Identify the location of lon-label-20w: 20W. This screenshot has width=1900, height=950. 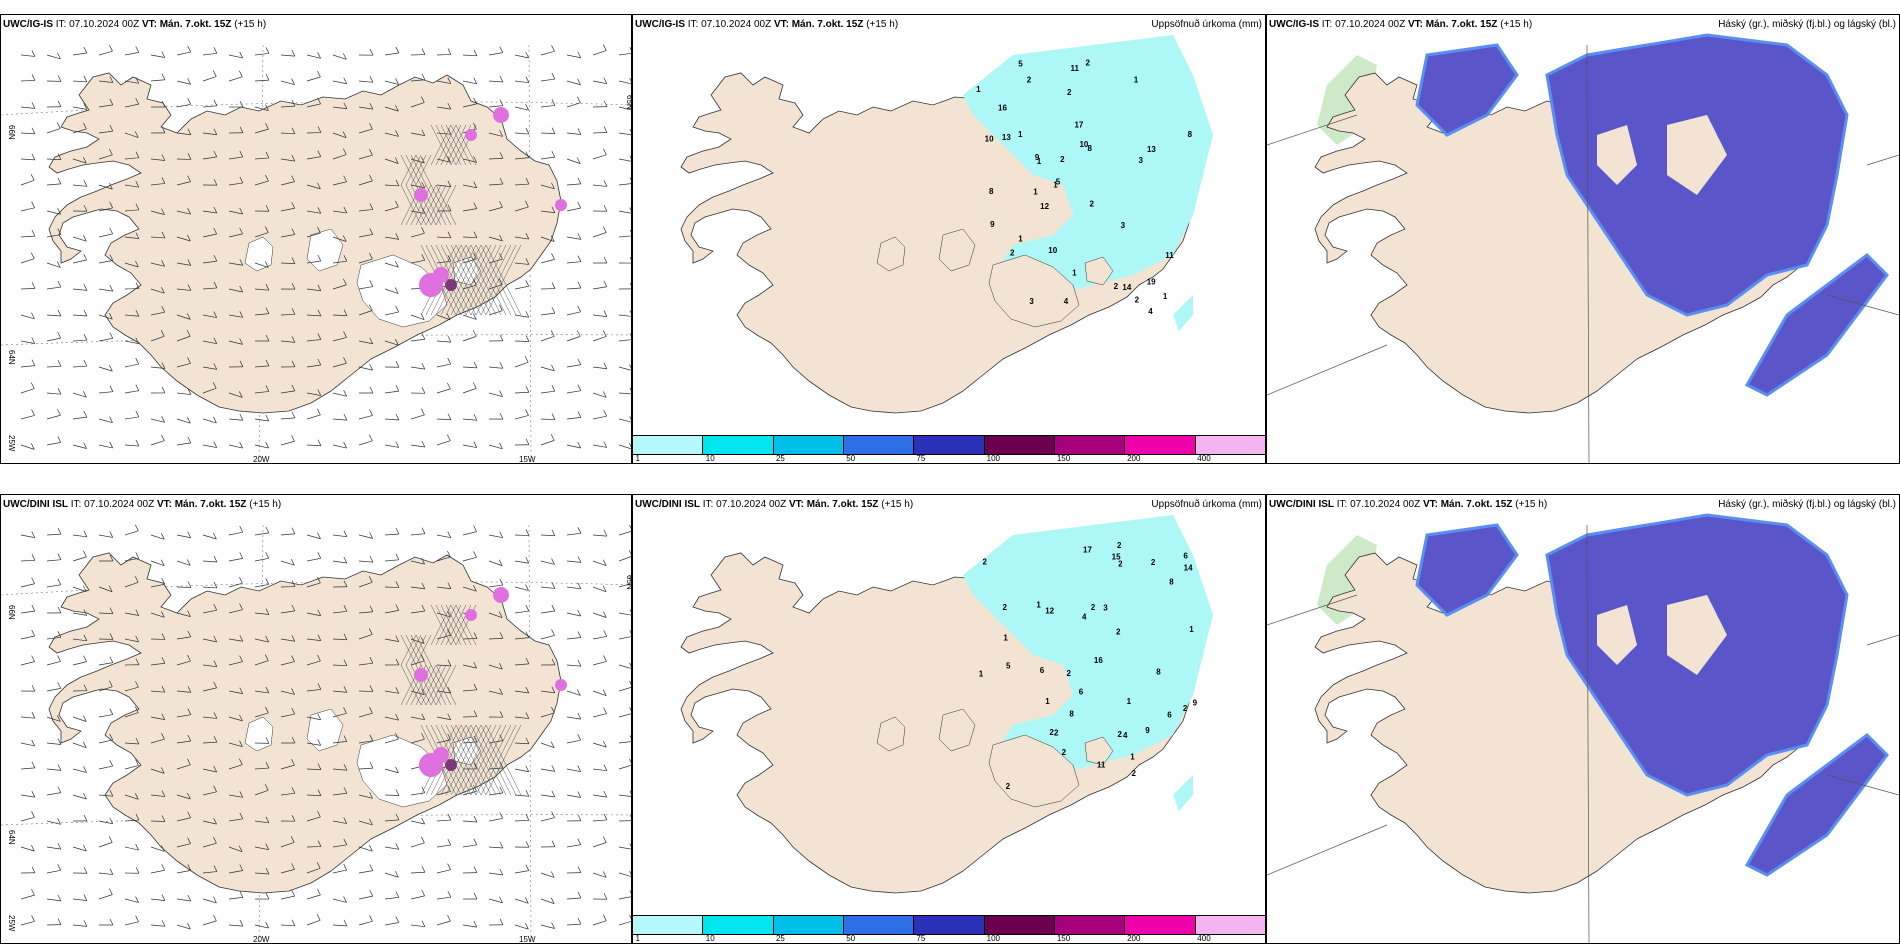
(261, 939).